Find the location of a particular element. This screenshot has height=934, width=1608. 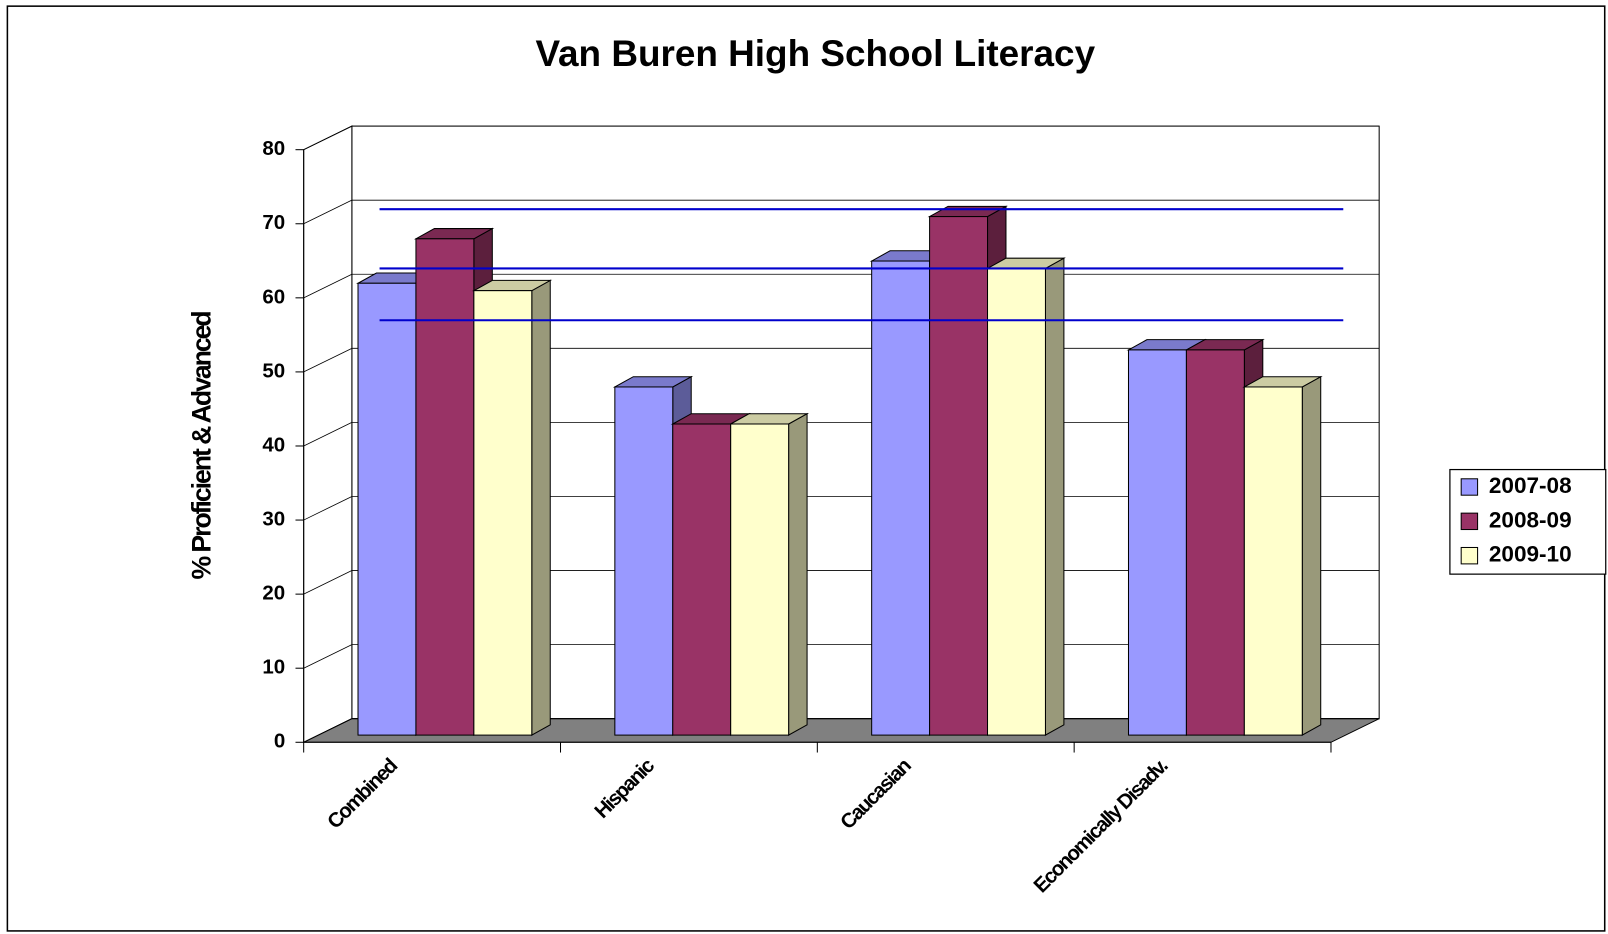

legend-label: 2007-08 is located at coordinates (1530, 485).